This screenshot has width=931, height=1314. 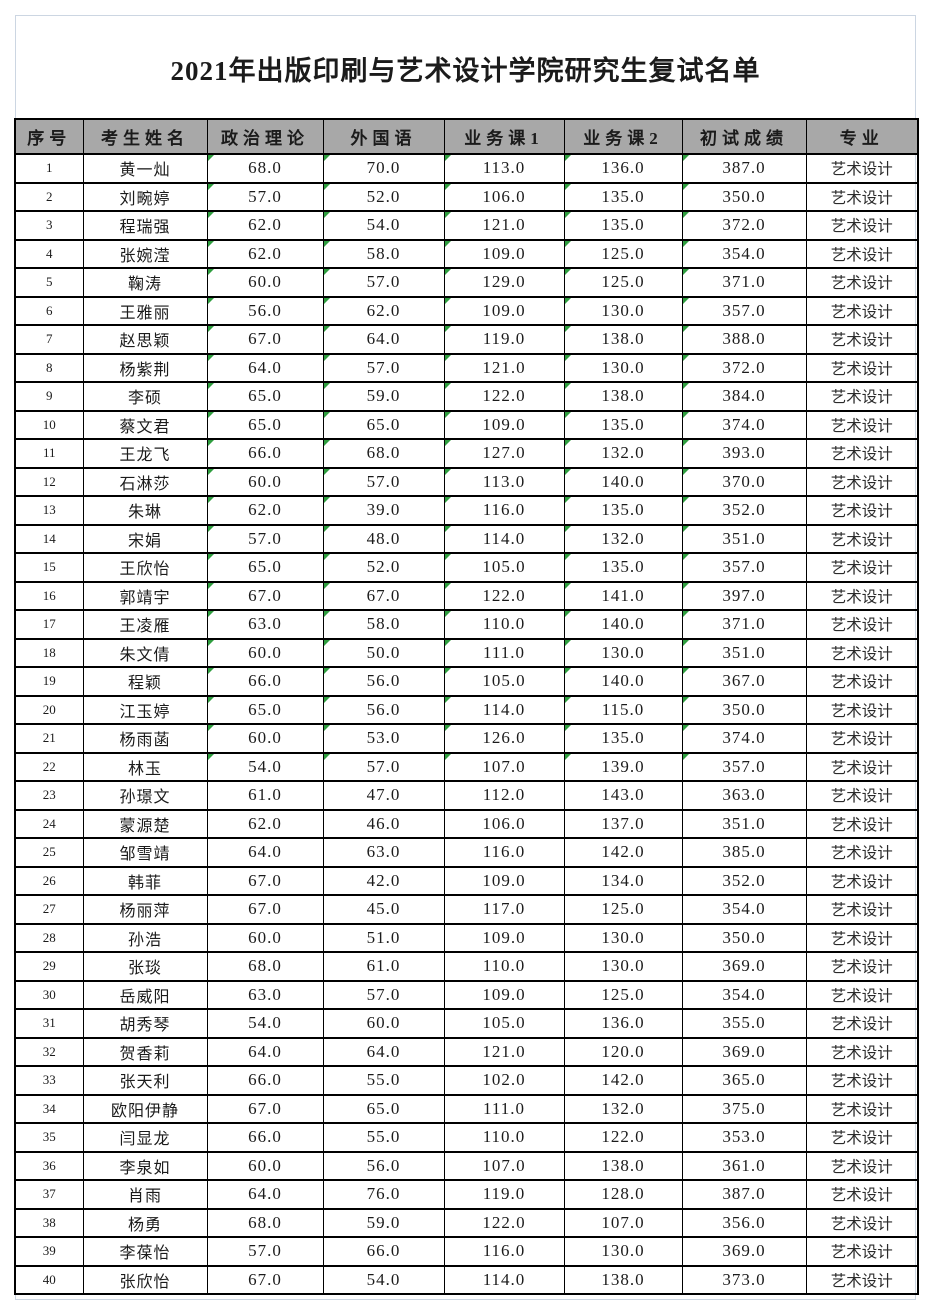 I want to click on cell-name: 杨勇, so click(x=145, y=1222).